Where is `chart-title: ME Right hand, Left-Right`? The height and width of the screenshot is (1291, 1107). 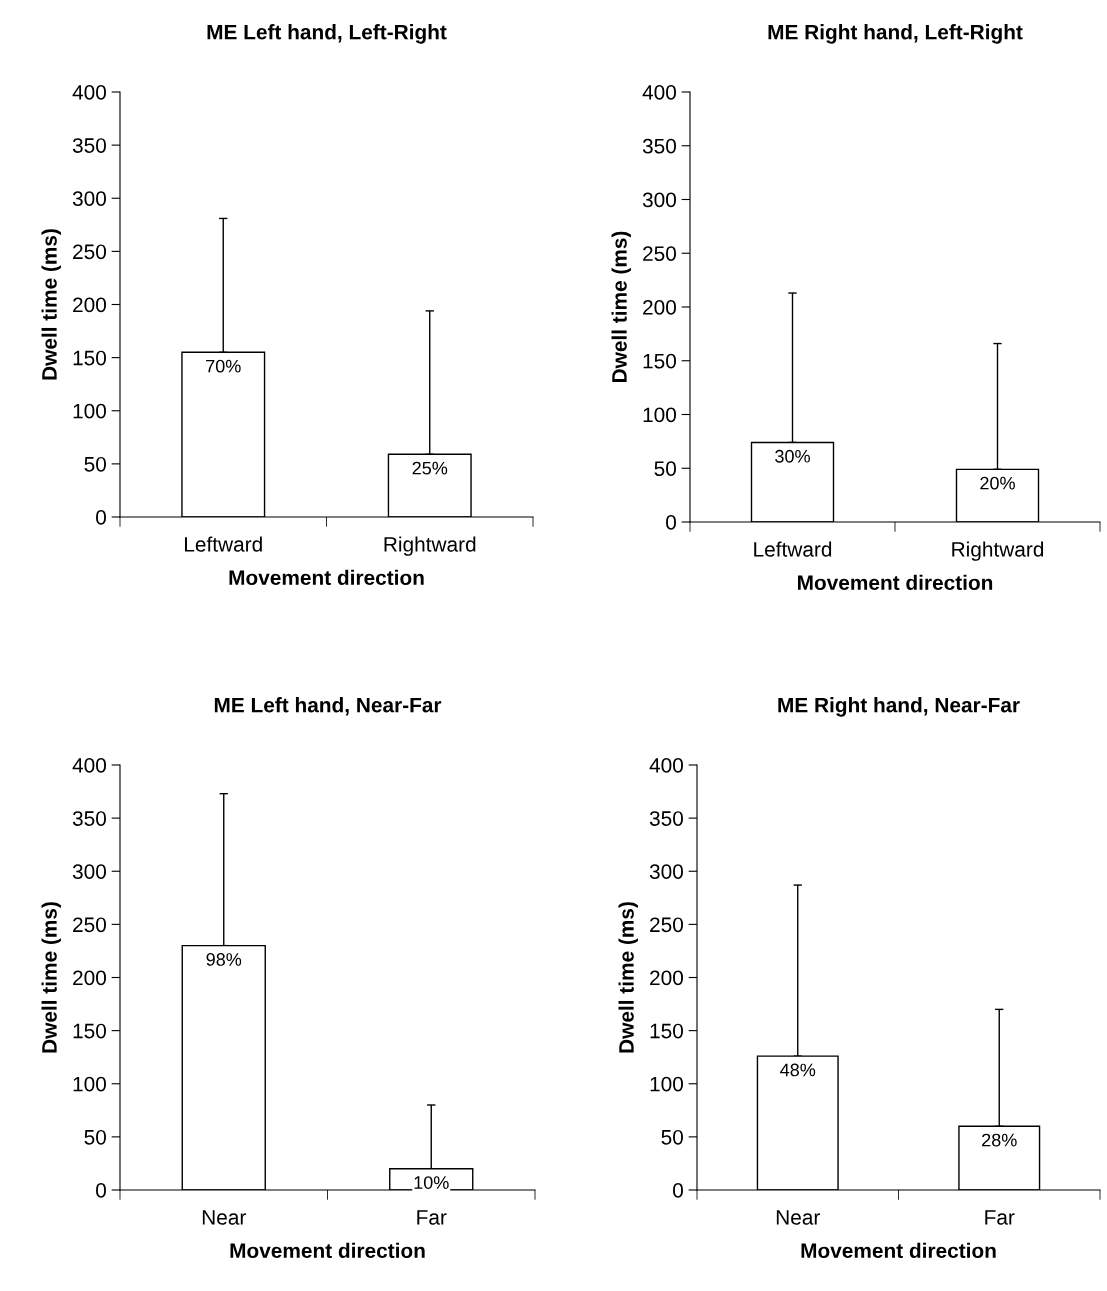 chart-title: ME Right hand, Left-Right is located at coordinates (895, 34).